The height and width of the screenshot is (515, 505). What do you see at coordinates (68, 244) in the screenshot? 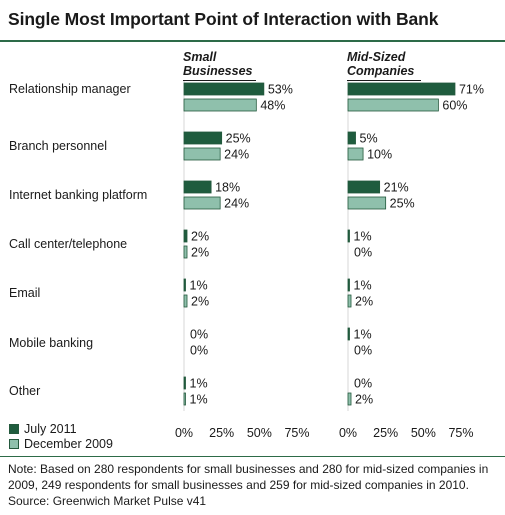
I see `category-label: Call center/telephone` at bounding box center [68, 244].